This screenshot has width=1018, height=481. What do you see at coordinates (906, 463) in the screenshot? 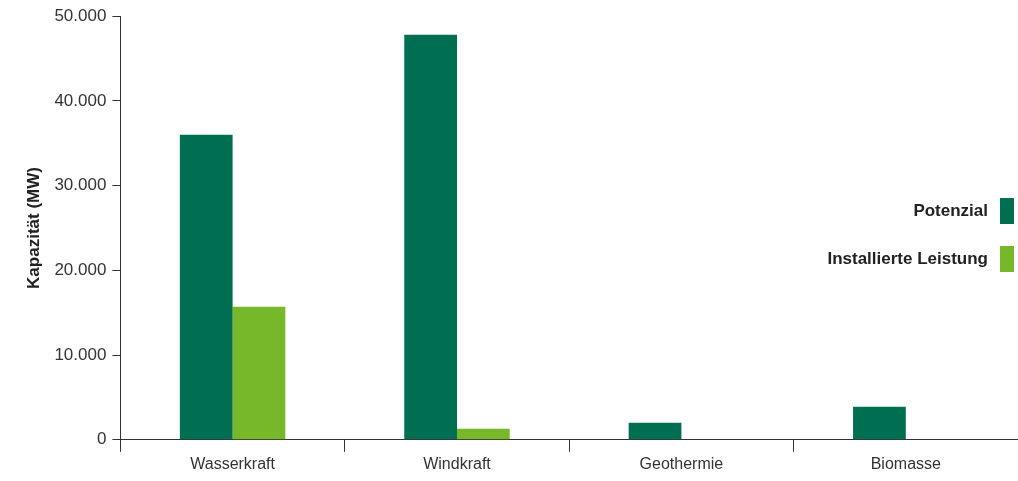
I see `x-tick-label: Biomasse` at bounding box center [906, 463].